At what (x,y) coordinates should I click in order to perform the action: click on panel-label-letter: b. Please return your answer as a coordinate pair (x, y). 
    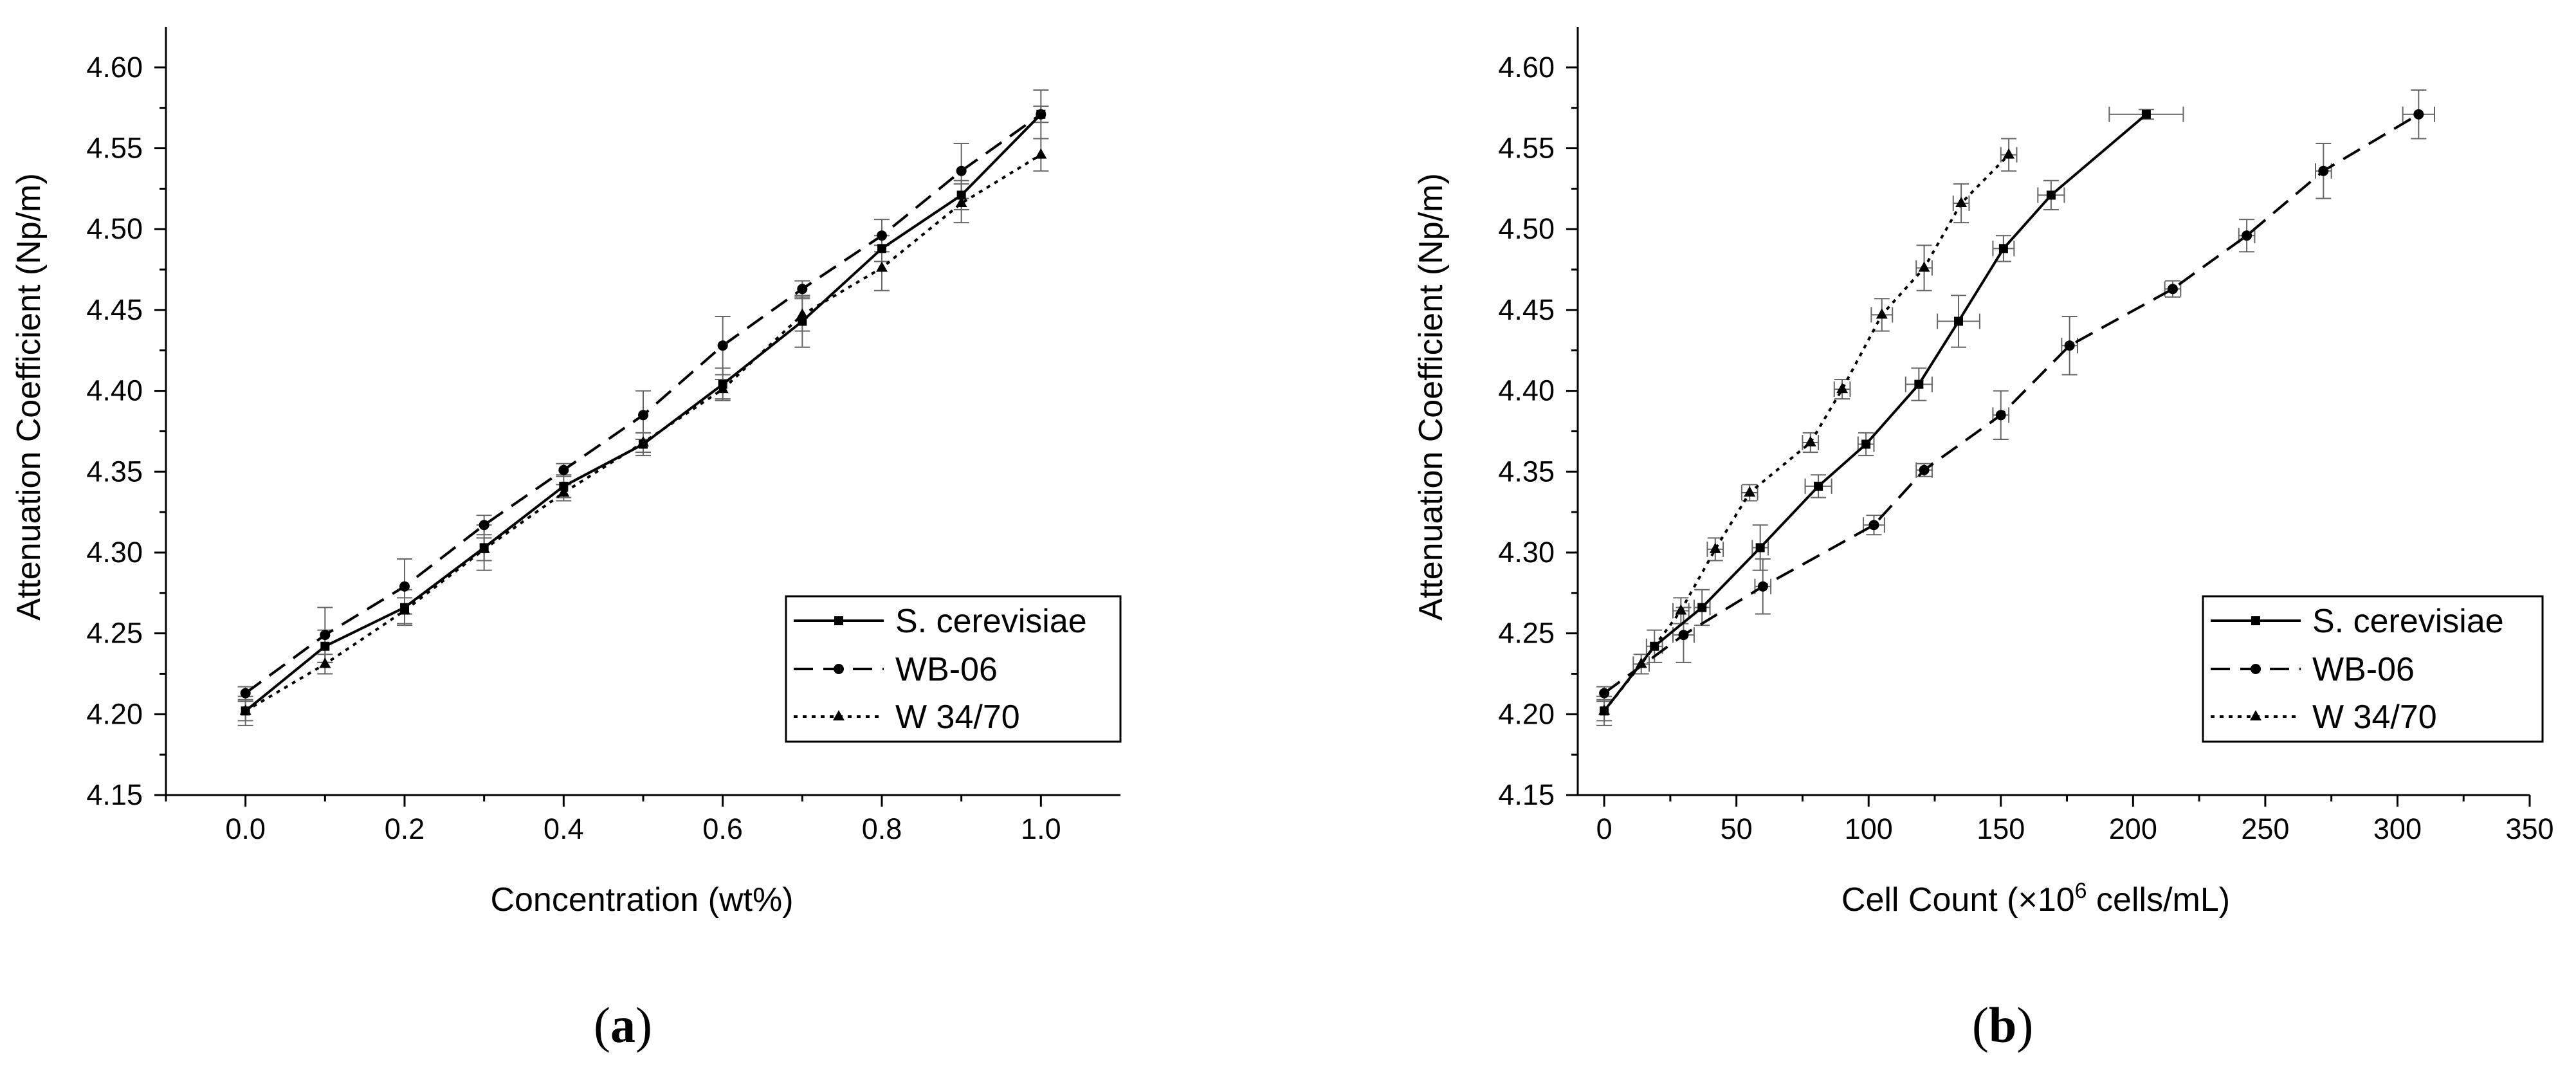
    Looking at the image, I should click on (2002, 1025).